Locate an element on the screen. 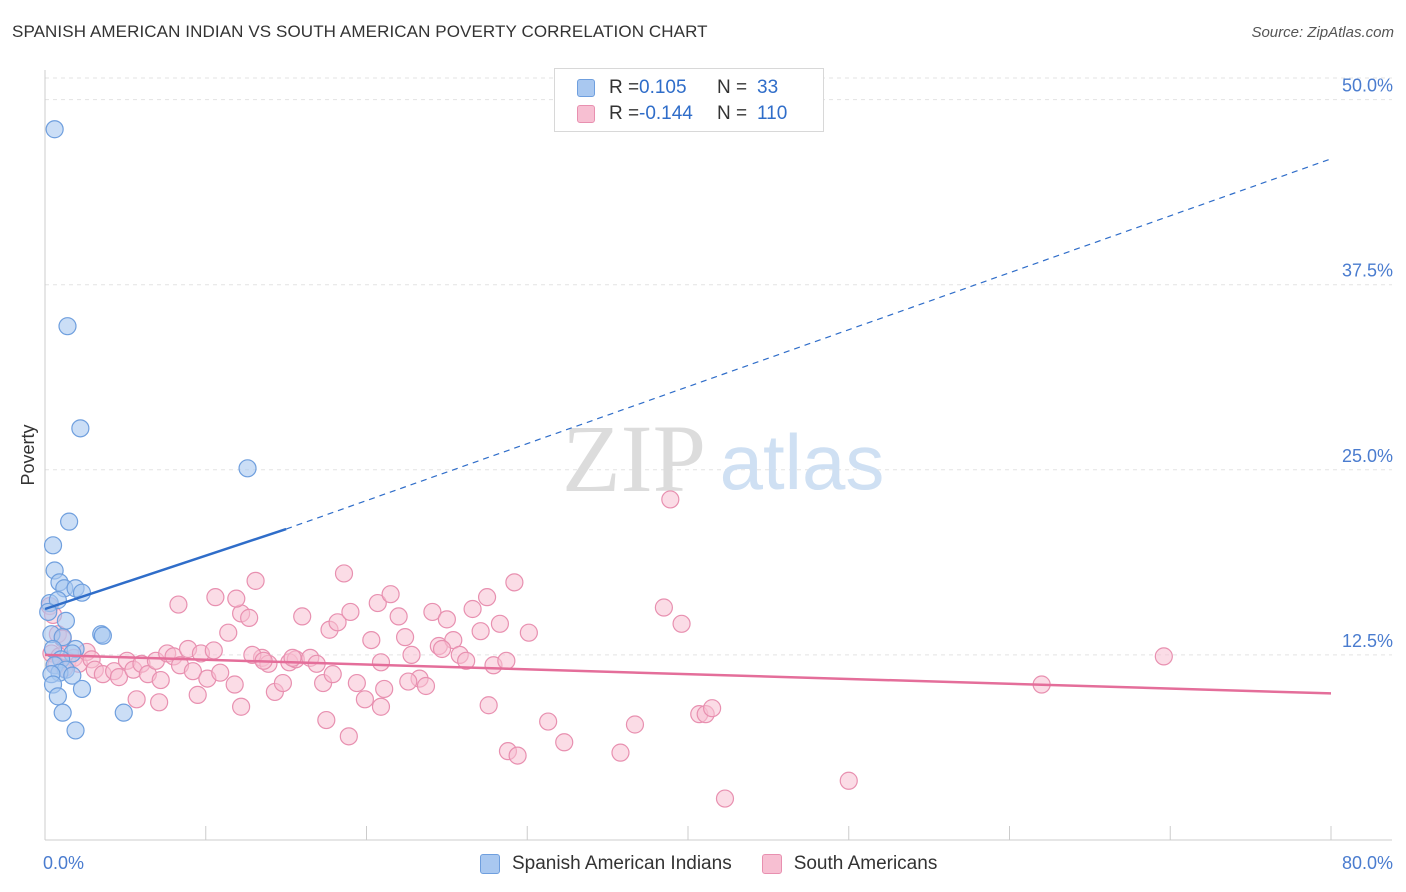  watermark-zip: ZIP is located at coordinates (634, 458).